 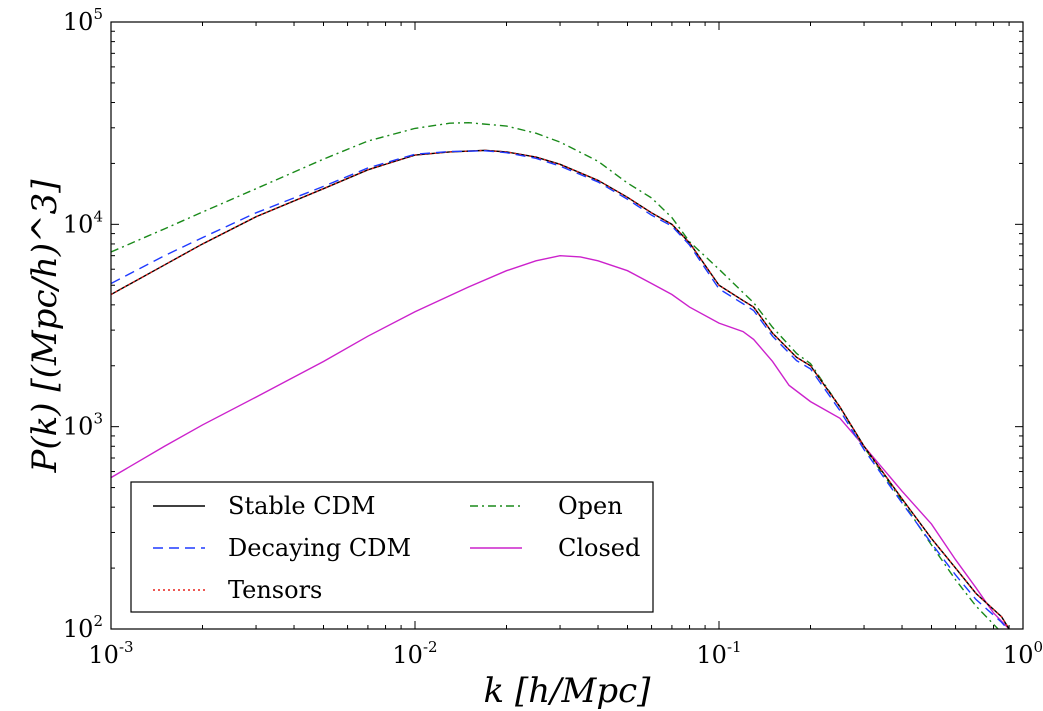 I want to click on x-tick-label: 10⁰, so click(x=1023, y=653).